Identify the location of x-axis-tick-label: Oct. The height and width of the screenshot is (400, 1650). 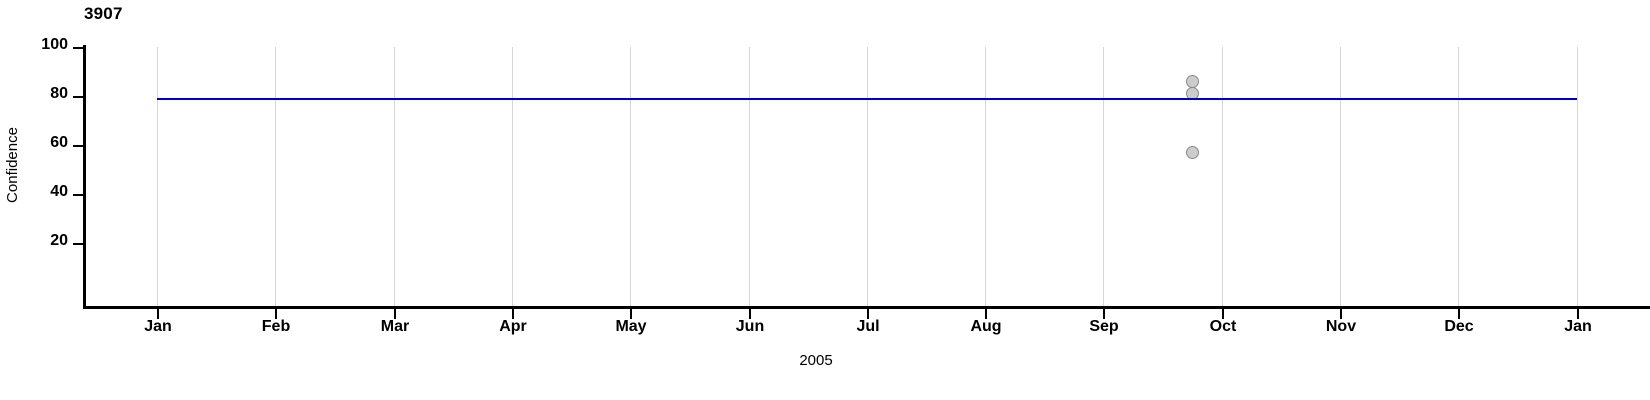
(1223, 326).